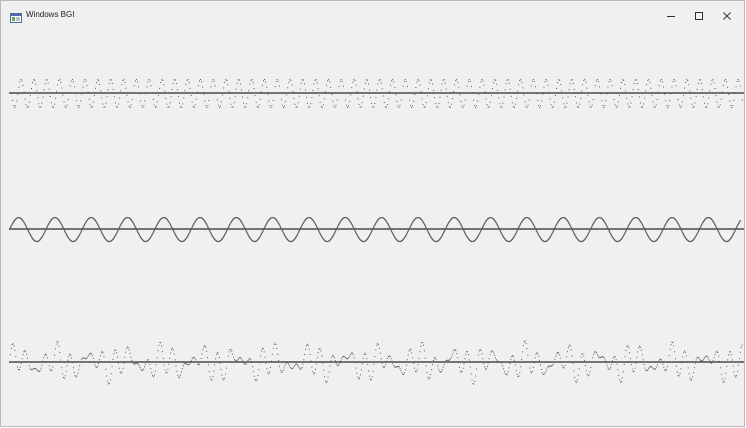  I want to click on waveform-top-trace, so click(377, 93).